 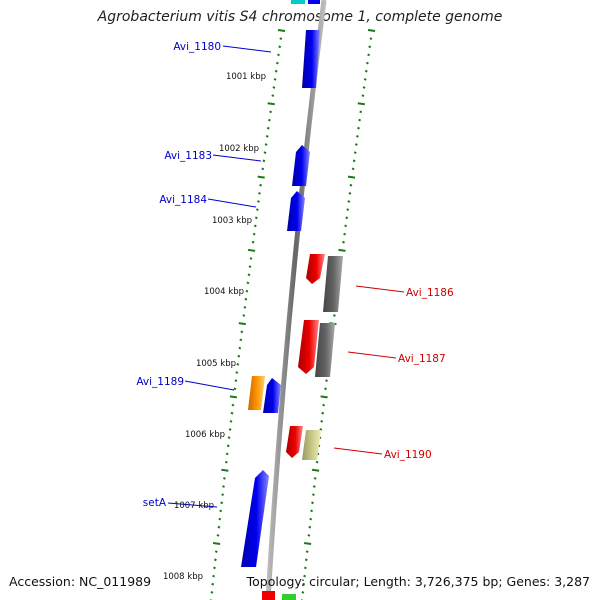 What do you see at coordinates (308, 347) in the screenshot?
I see `gene-avi-1187-red` at bounding box center [308, 347].